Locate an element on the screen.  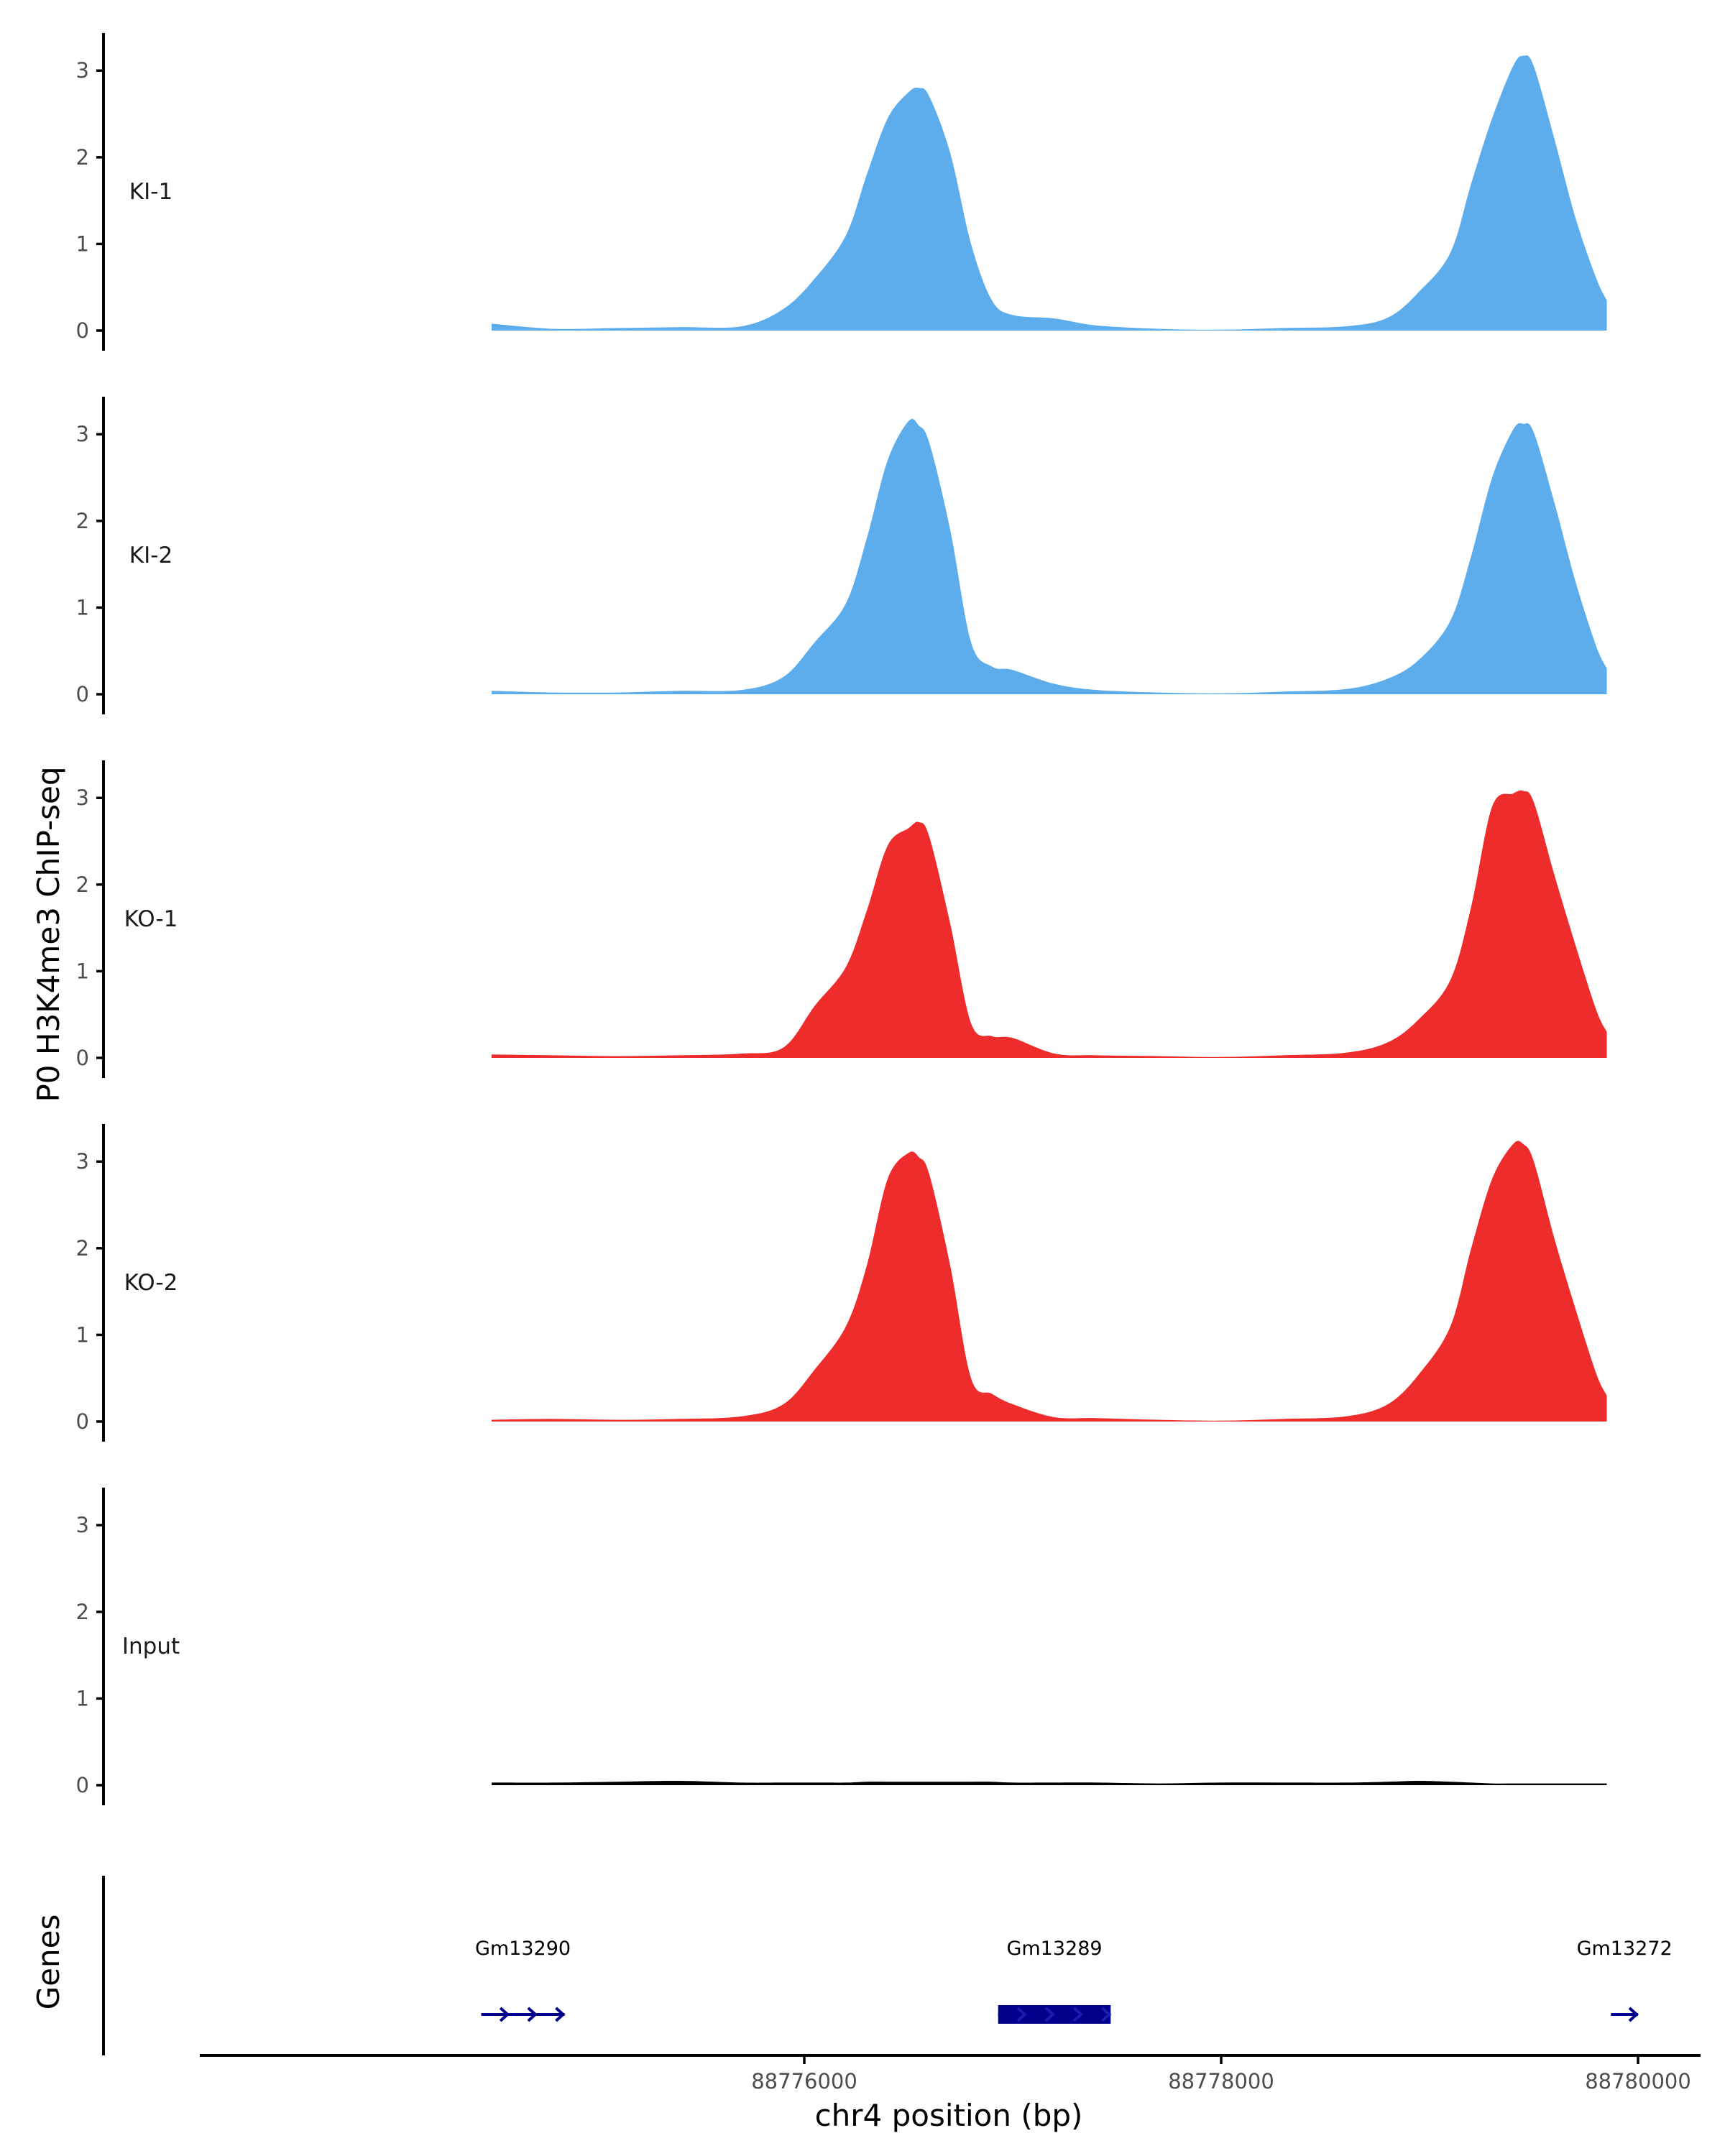
track-label-ko-2: KO-2 is located at coordinates (151, 1283).